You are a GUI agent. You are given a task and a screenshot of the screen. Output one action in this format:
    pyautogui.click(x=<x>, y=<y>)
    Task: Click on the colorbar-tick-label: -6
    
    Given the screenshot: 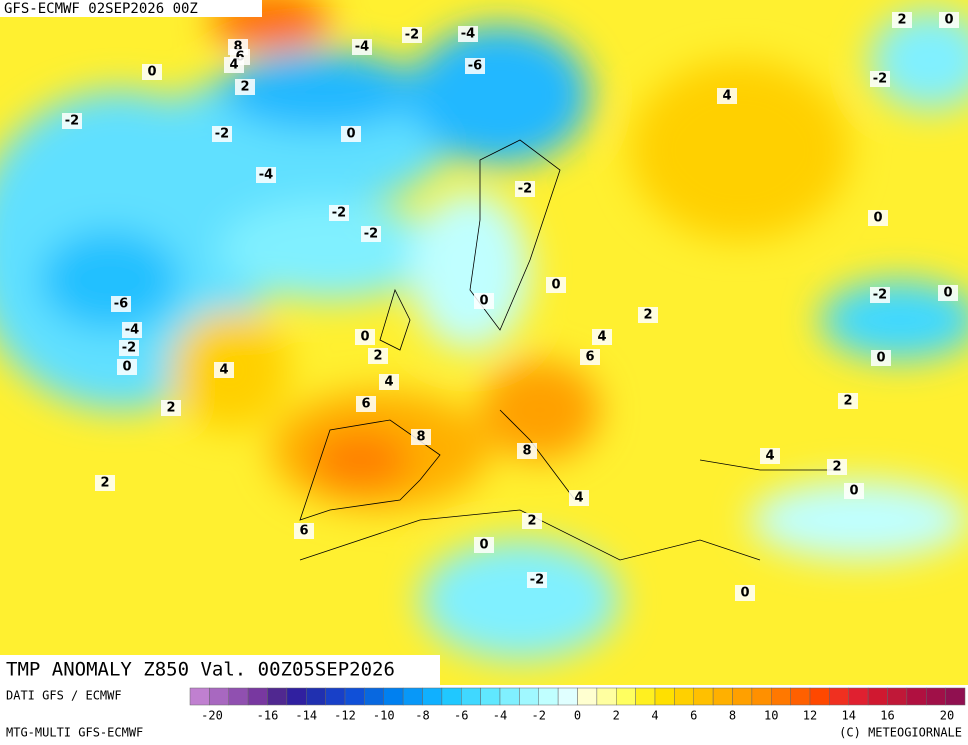 What is the action you would take?
    pyautogui.click(x=461, y=716)
    